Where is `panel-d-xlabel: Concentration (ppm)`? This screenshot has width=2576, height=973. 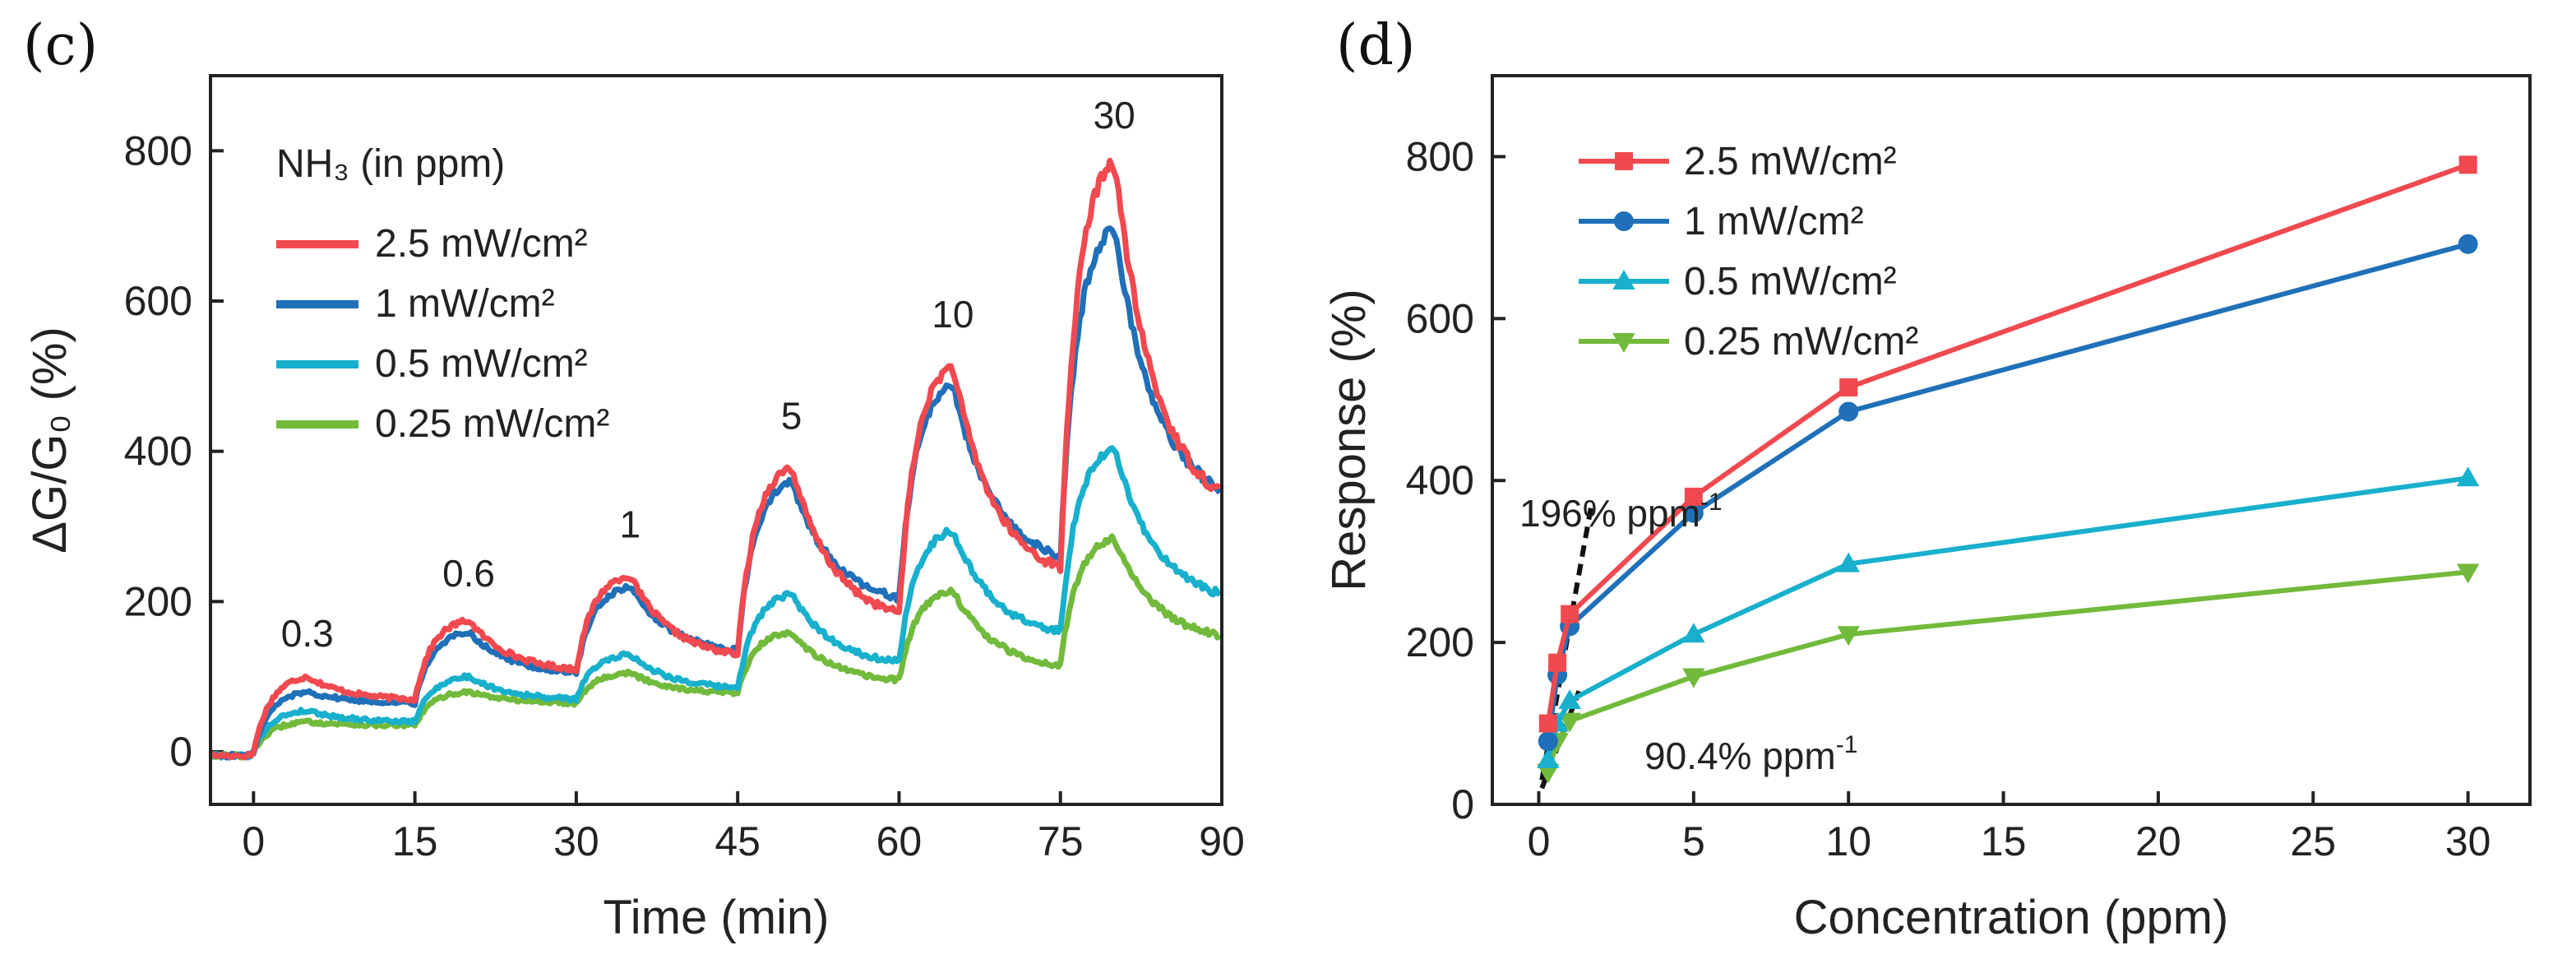 panel-d-xlabel: Concentration (ppm) is located at coordinates (2011, 917).